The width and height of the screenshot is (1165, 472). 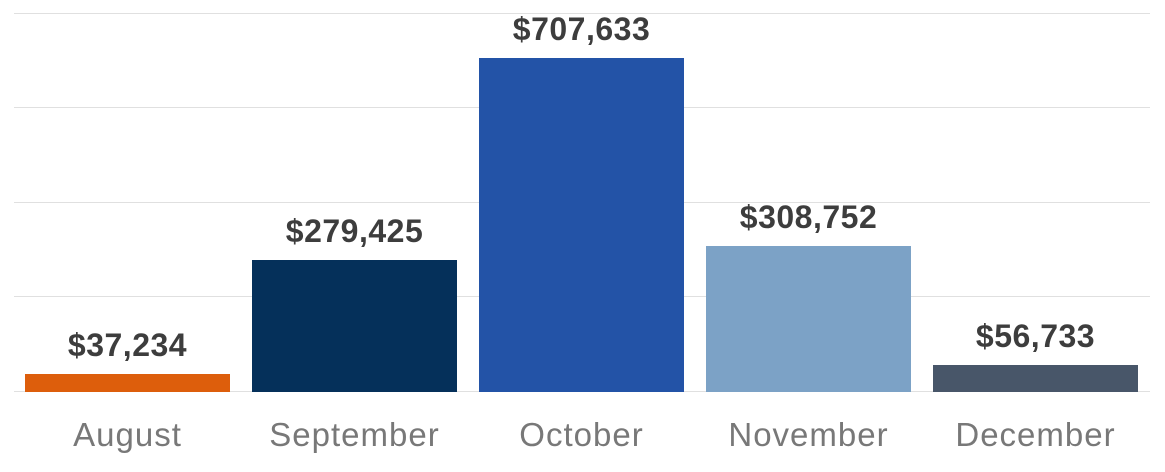 What do you see at coordinates (1035, 336) in the screenshot?
I see `value-label-december: $56,733` at bounding box center [1035, 336].